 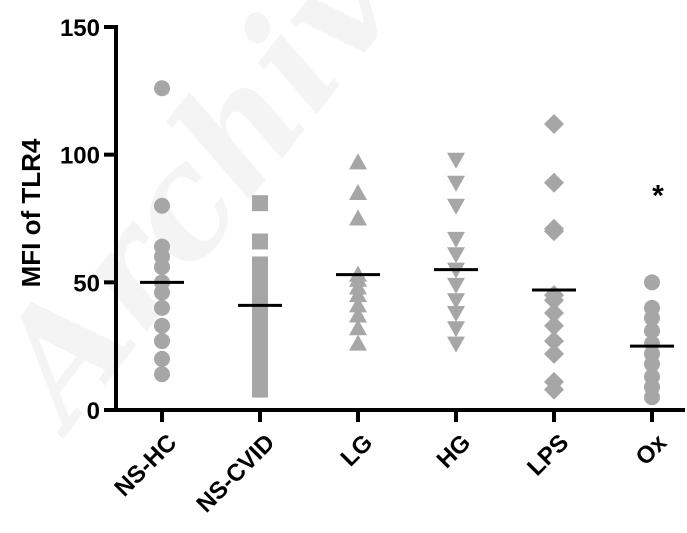 What do you see at coordinates (652, 450) in the screenshot?
I see `x-category-label: Ox` at bounding box center [652, 450].